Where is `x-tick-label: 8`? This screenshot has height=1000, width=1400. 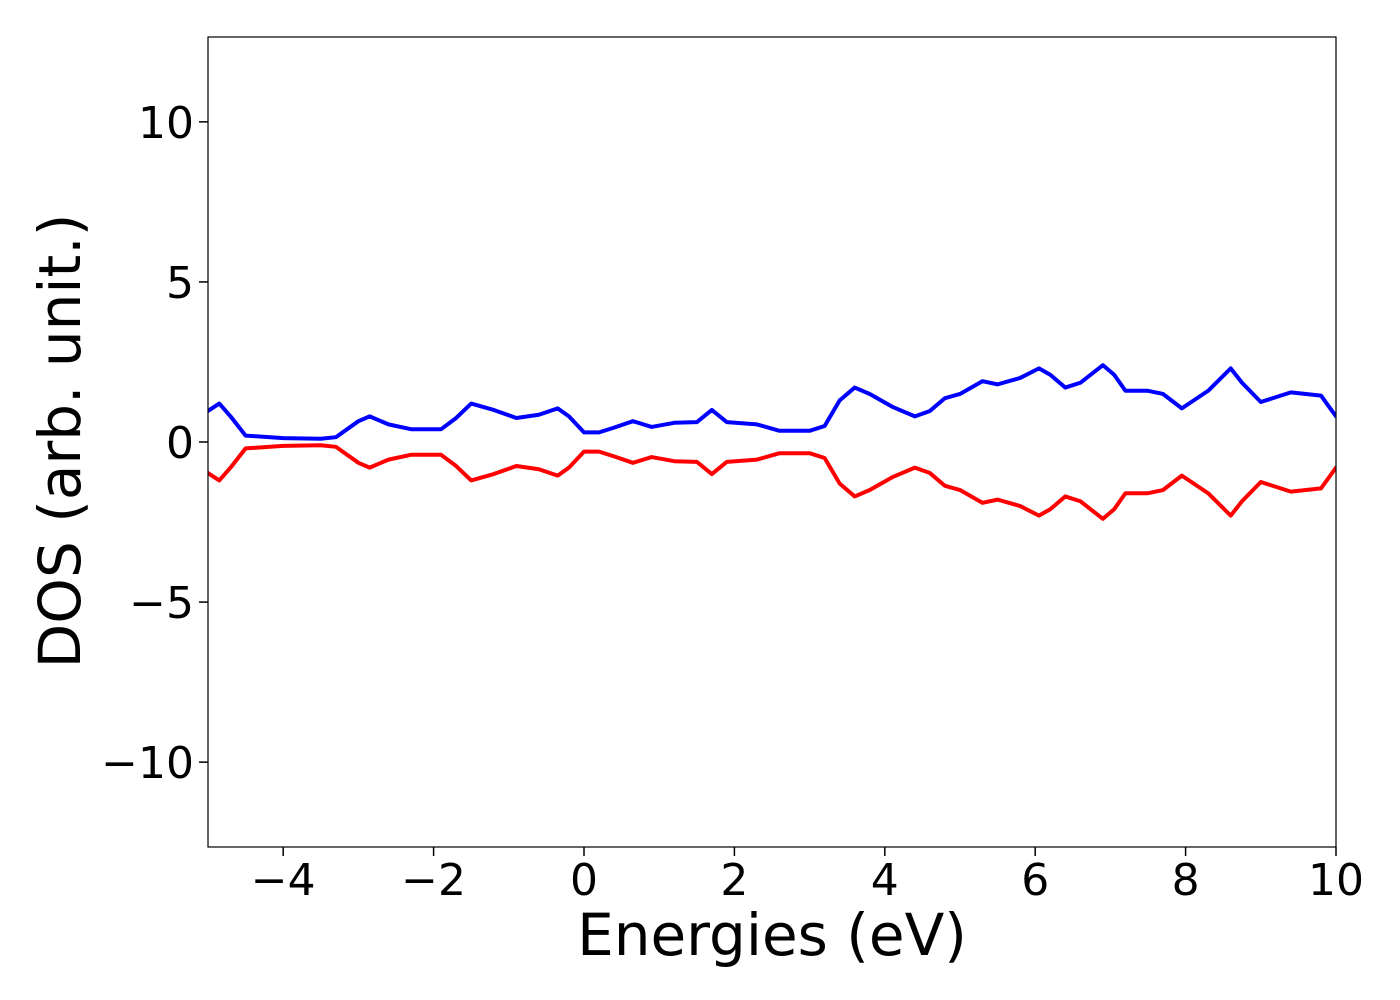
x-tick-label: 8 is located at coordinates (1186, 880).